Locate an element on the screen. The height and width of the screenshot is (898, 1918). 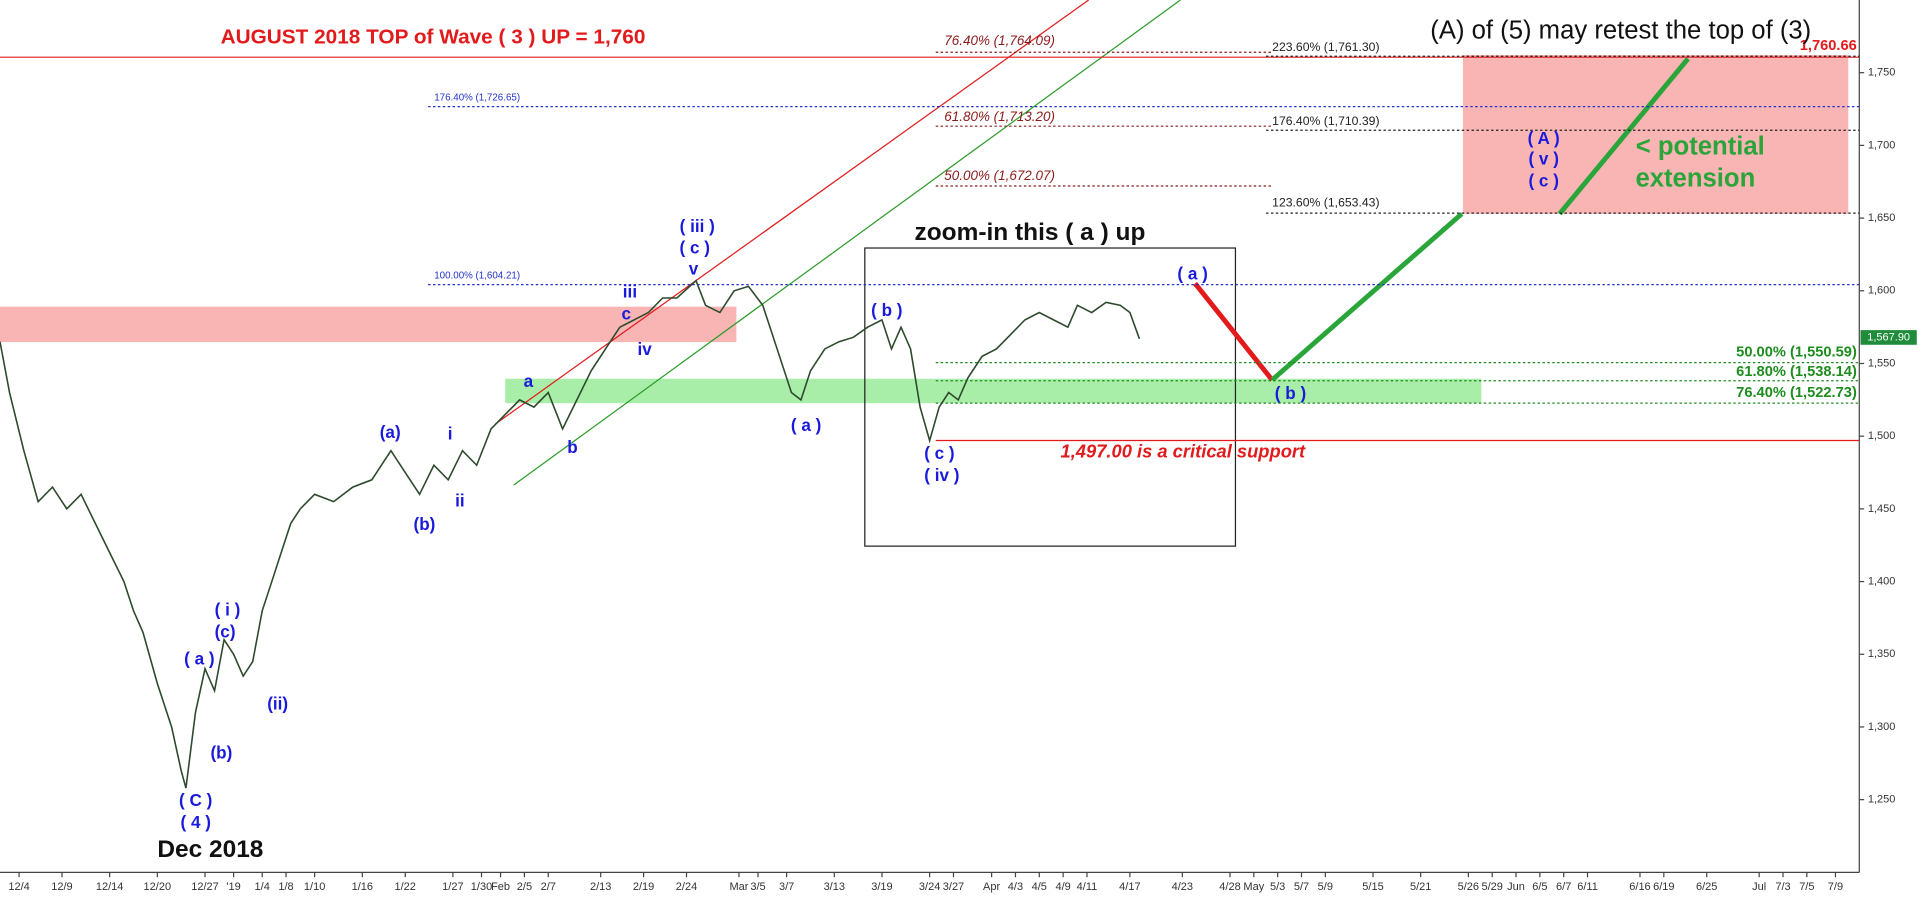
zoom-box is located at coordinates (1050, 397).